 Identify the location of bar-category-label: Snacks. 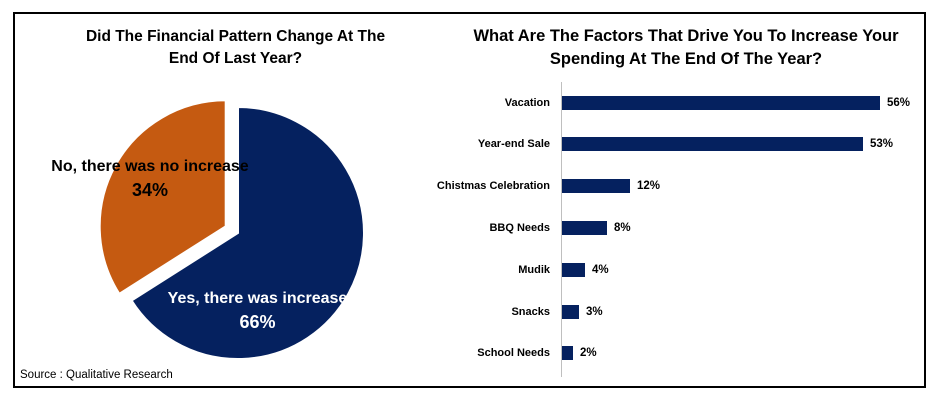
(530, 311).